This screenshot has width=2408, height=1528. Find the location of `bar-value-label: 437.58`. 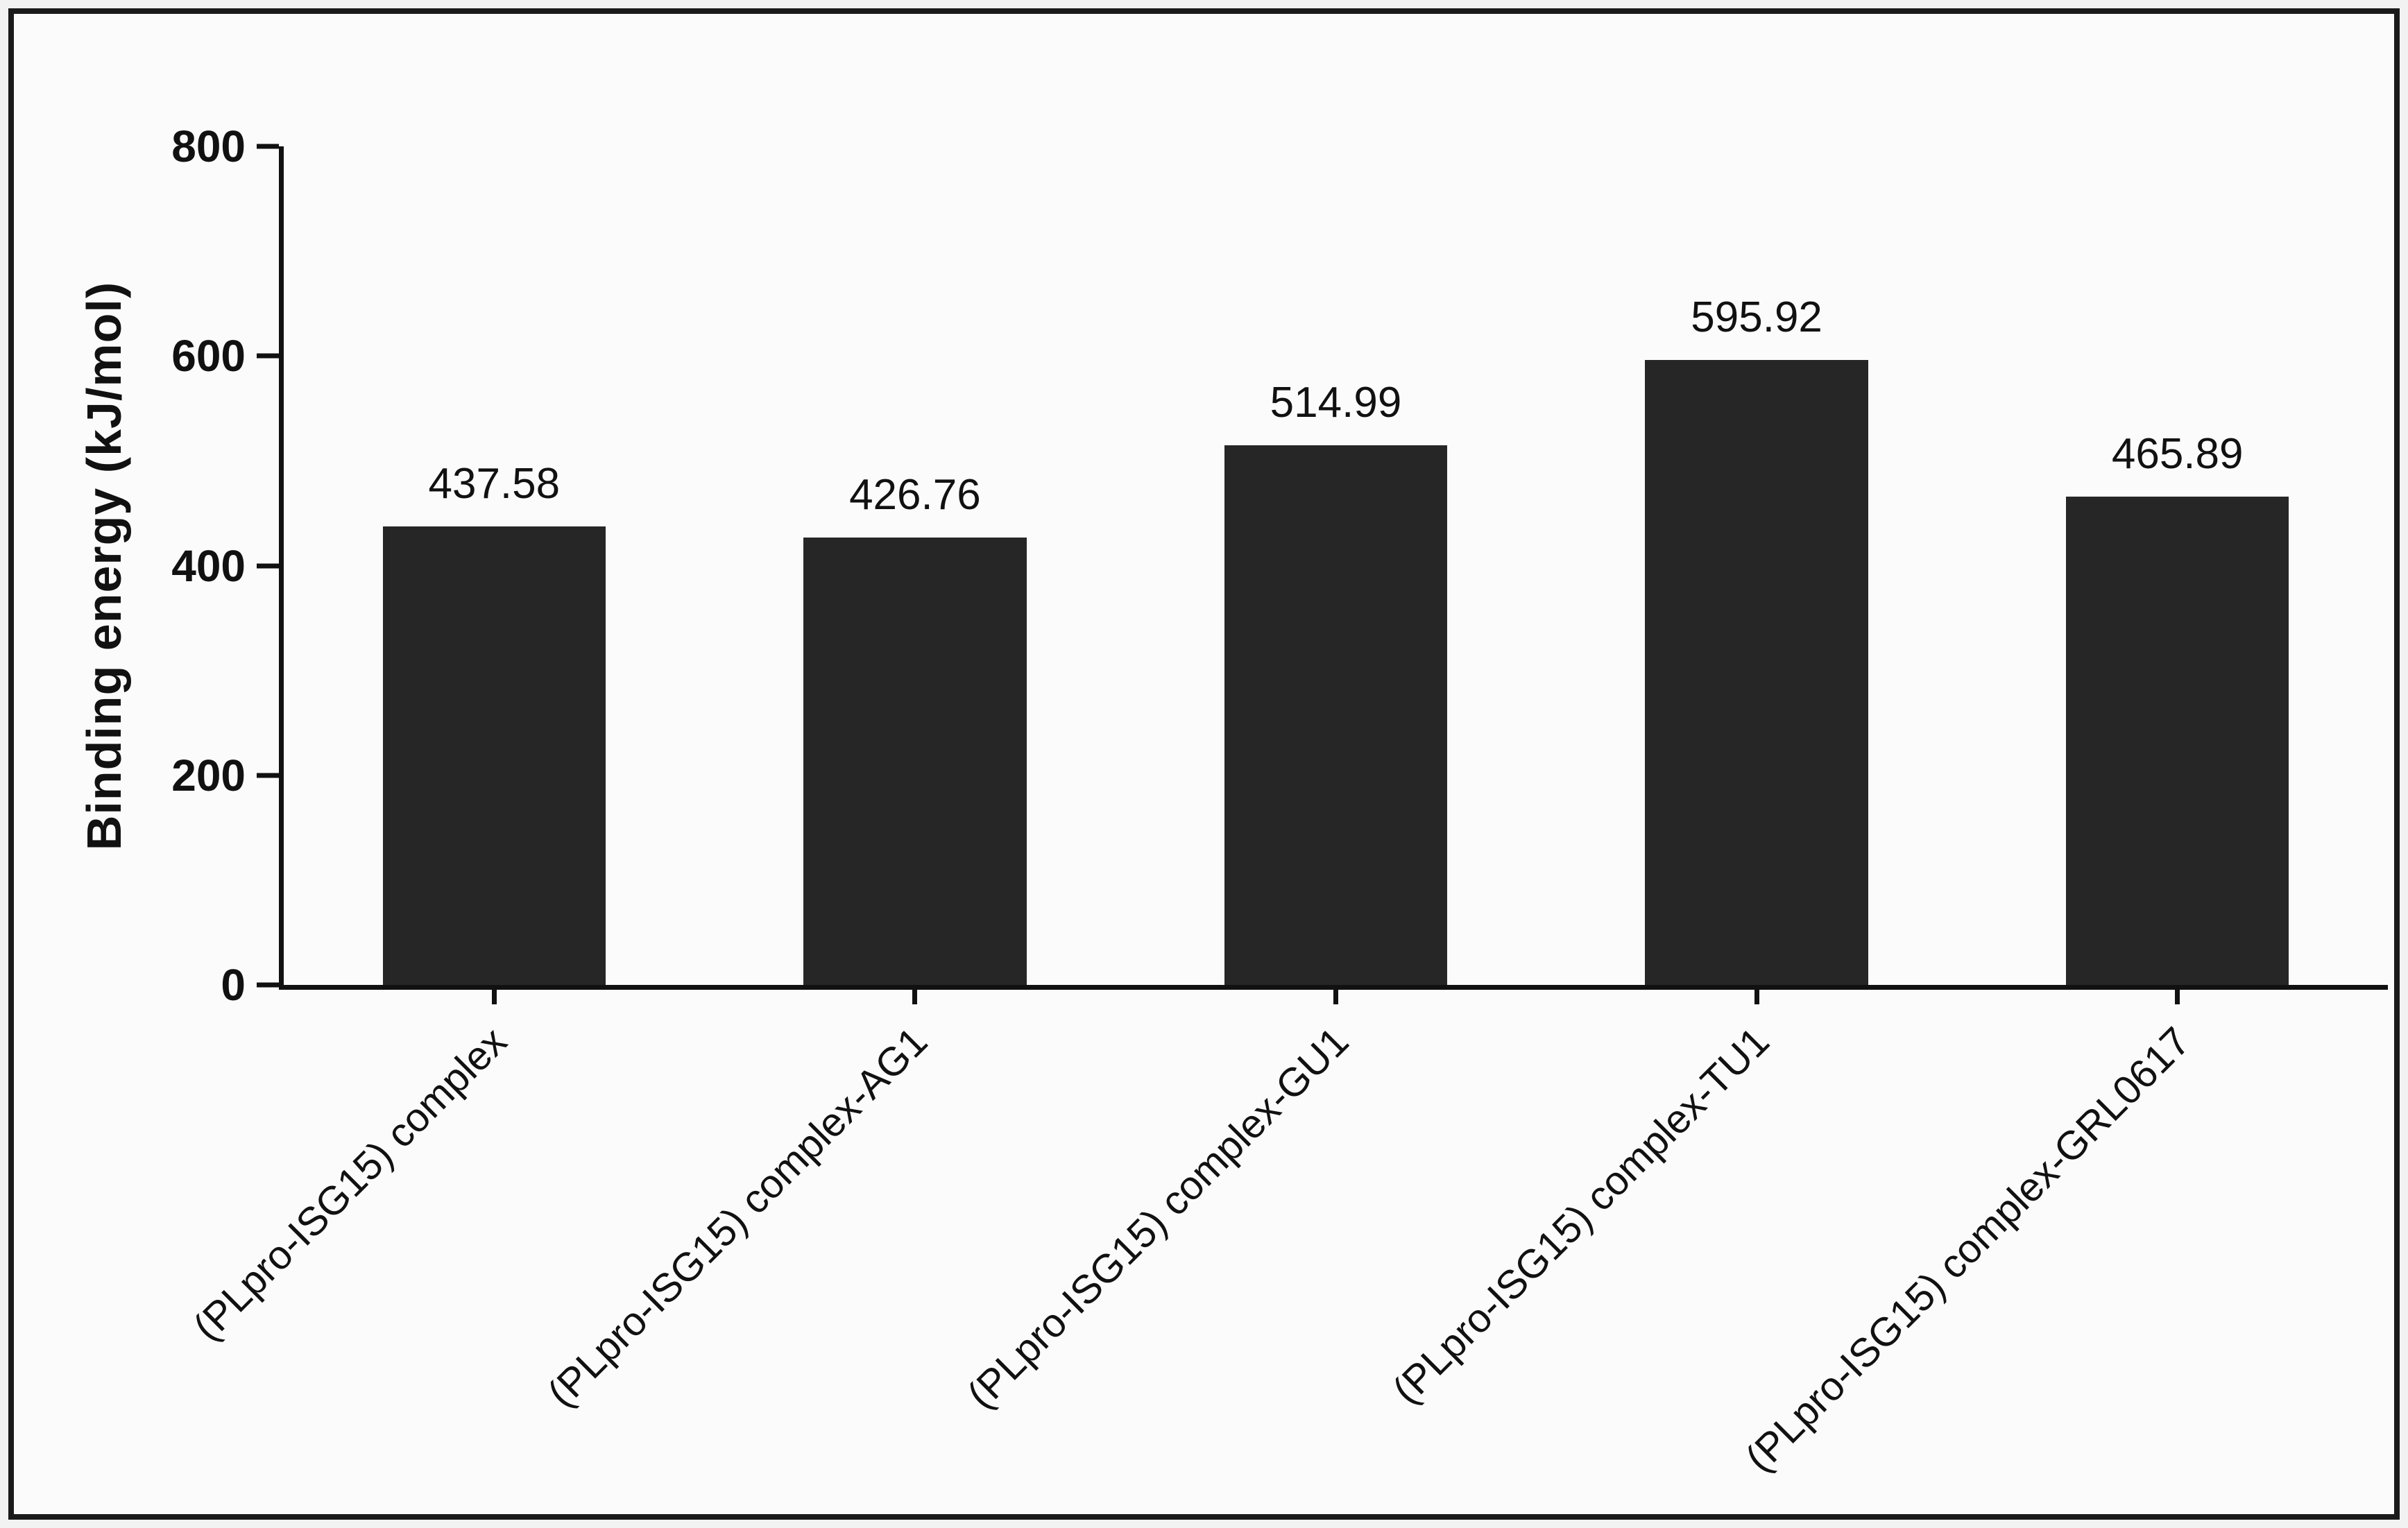

bar-value-label: 437.58 is located at coordinates (495, 483).